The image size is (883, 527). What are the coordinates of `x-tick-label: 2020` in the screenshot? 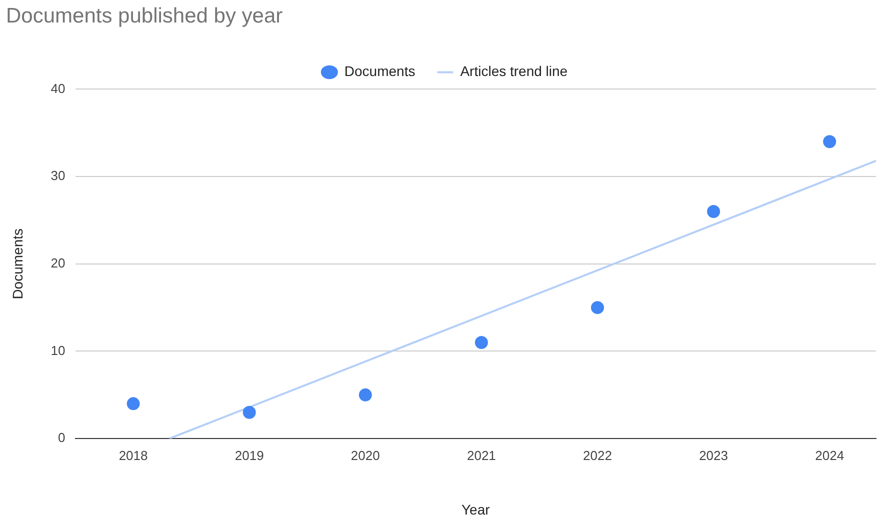 It's located at (365, 455).